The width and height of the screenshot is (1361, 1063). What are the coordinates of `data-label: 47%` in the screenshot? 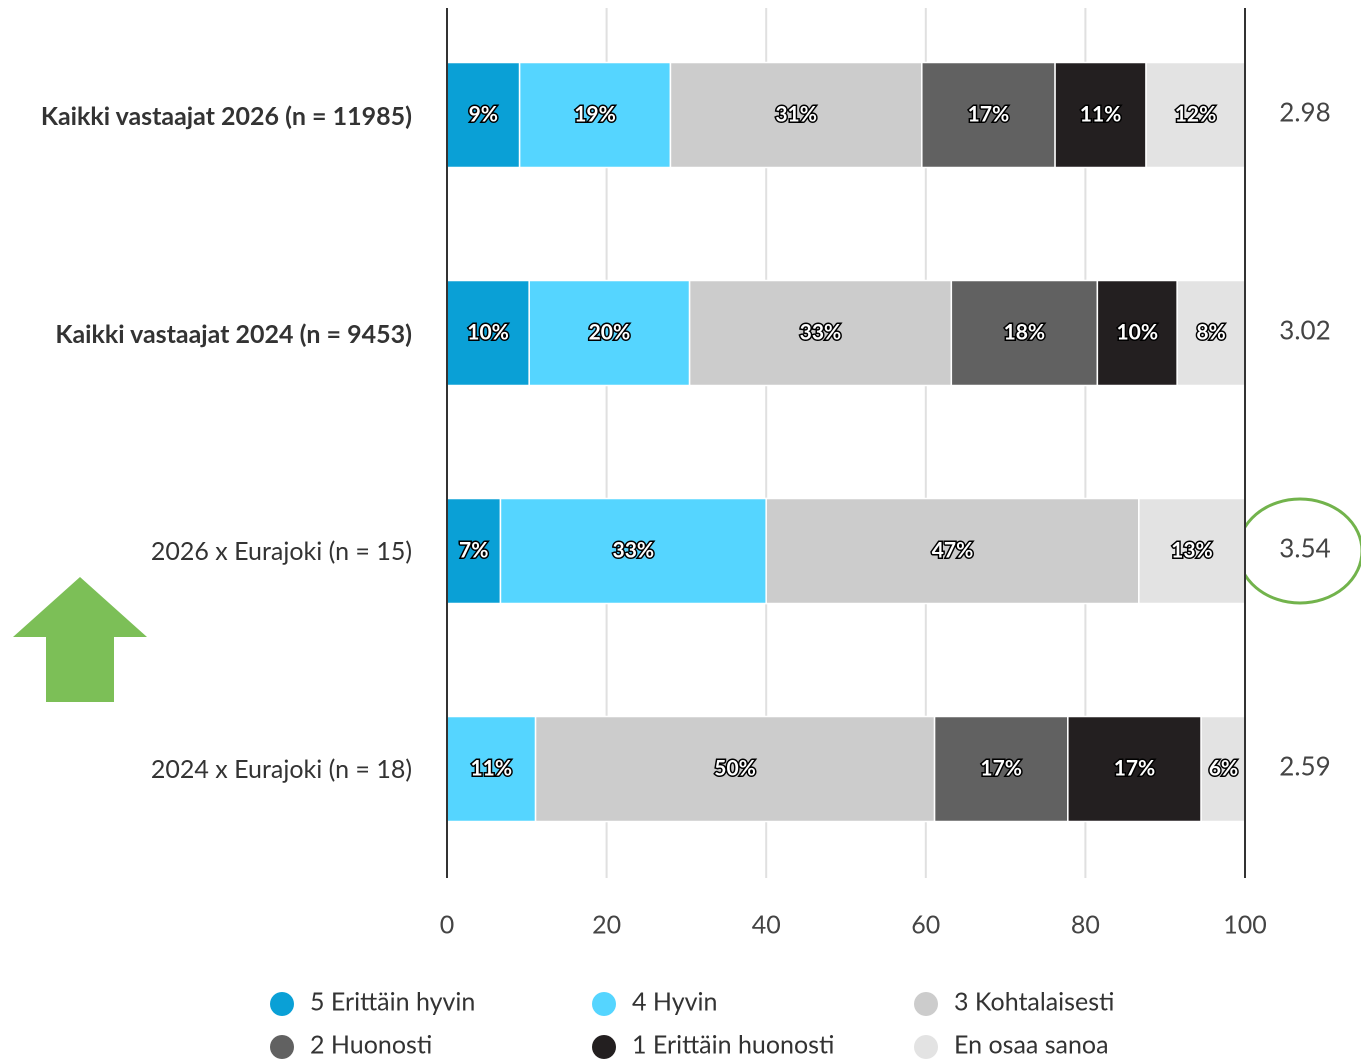 It's located at (953, 549).